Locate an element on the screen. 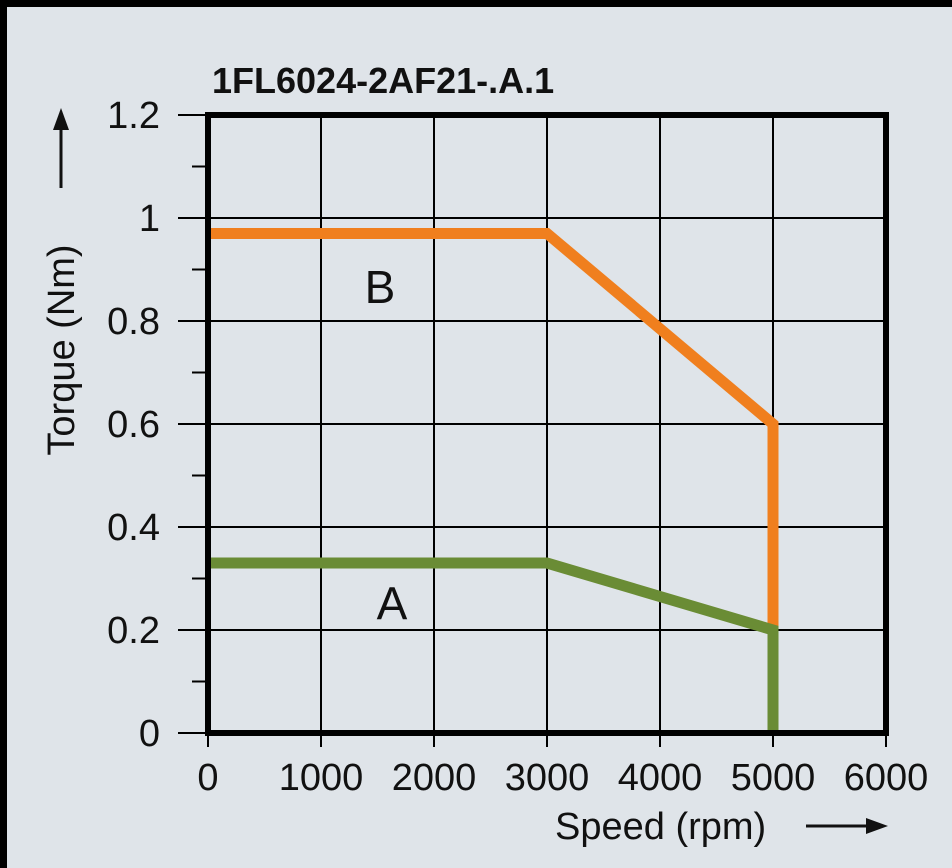 This screenshot has width=952, height=868. y-axis-title: Torque (Nm) is located at coordinates (62, 282).